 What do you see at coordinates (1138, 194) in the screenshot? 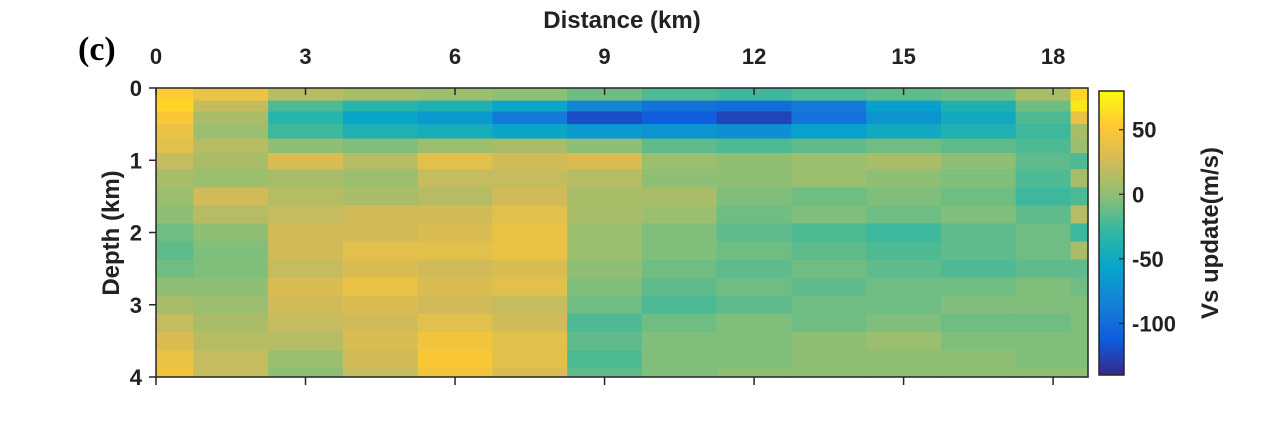
I see `colorbar-tick-label: 0` at bounding box center [1138, 194].